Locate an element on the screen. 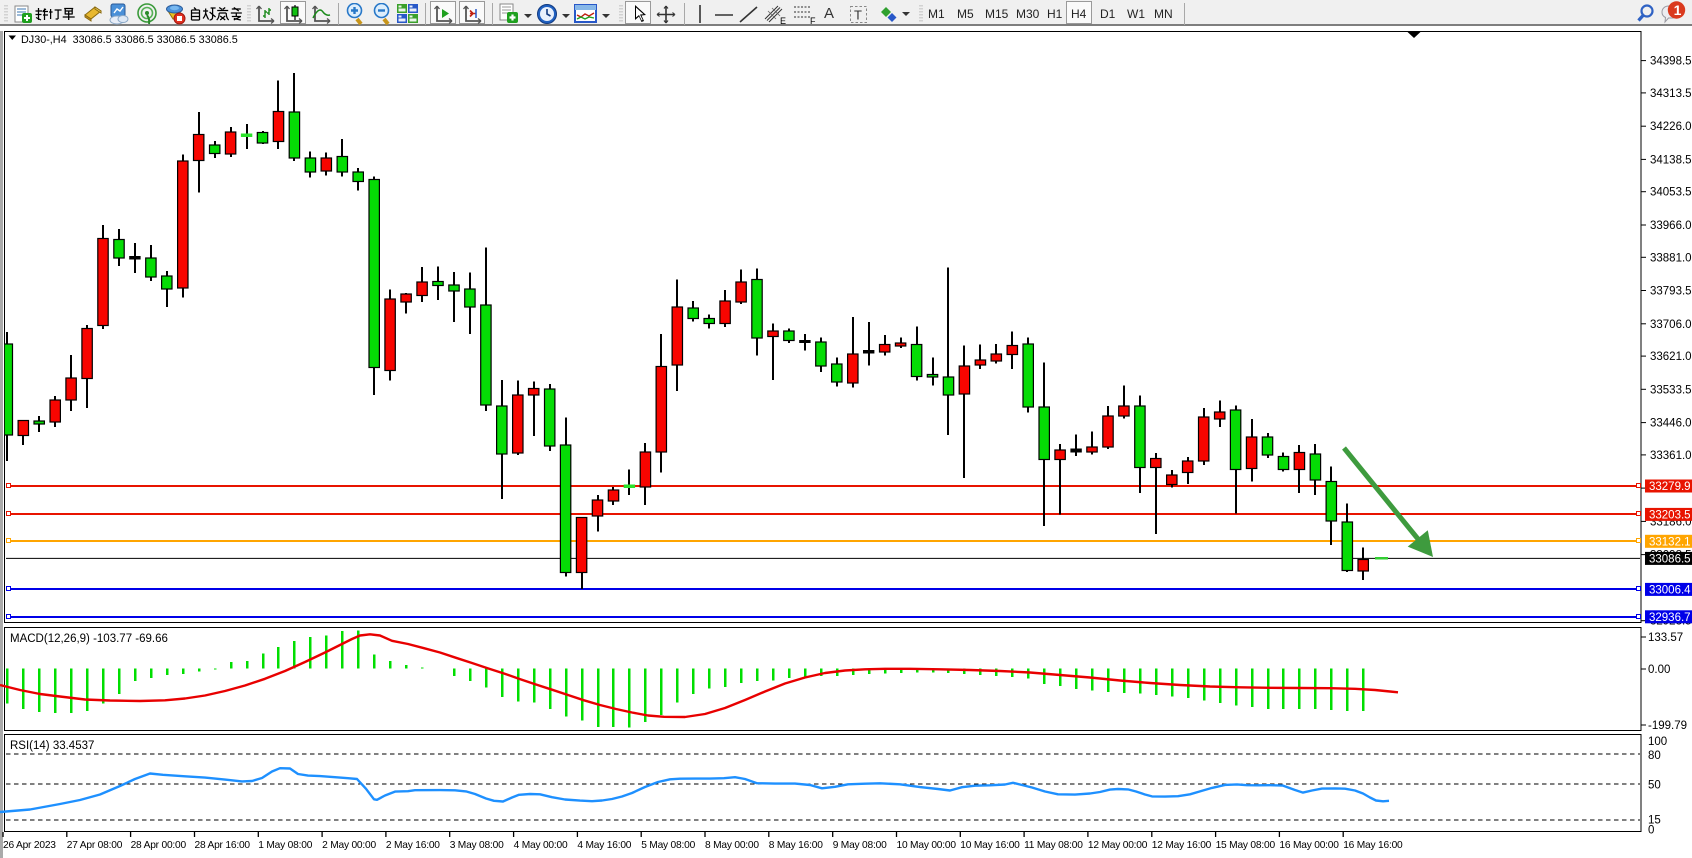 This screenshot has height=858, width=1692. svg-text: 34313.5 is located at coordinates (1671, 94).